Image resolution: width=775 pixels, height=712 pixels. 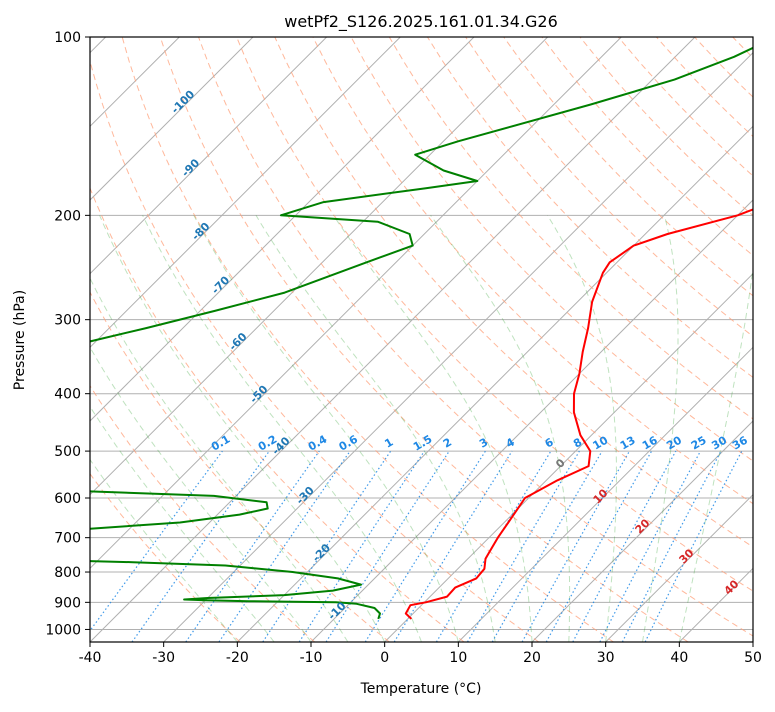 I want to click on y-tick-label: 500, so click(x=67, y=452).